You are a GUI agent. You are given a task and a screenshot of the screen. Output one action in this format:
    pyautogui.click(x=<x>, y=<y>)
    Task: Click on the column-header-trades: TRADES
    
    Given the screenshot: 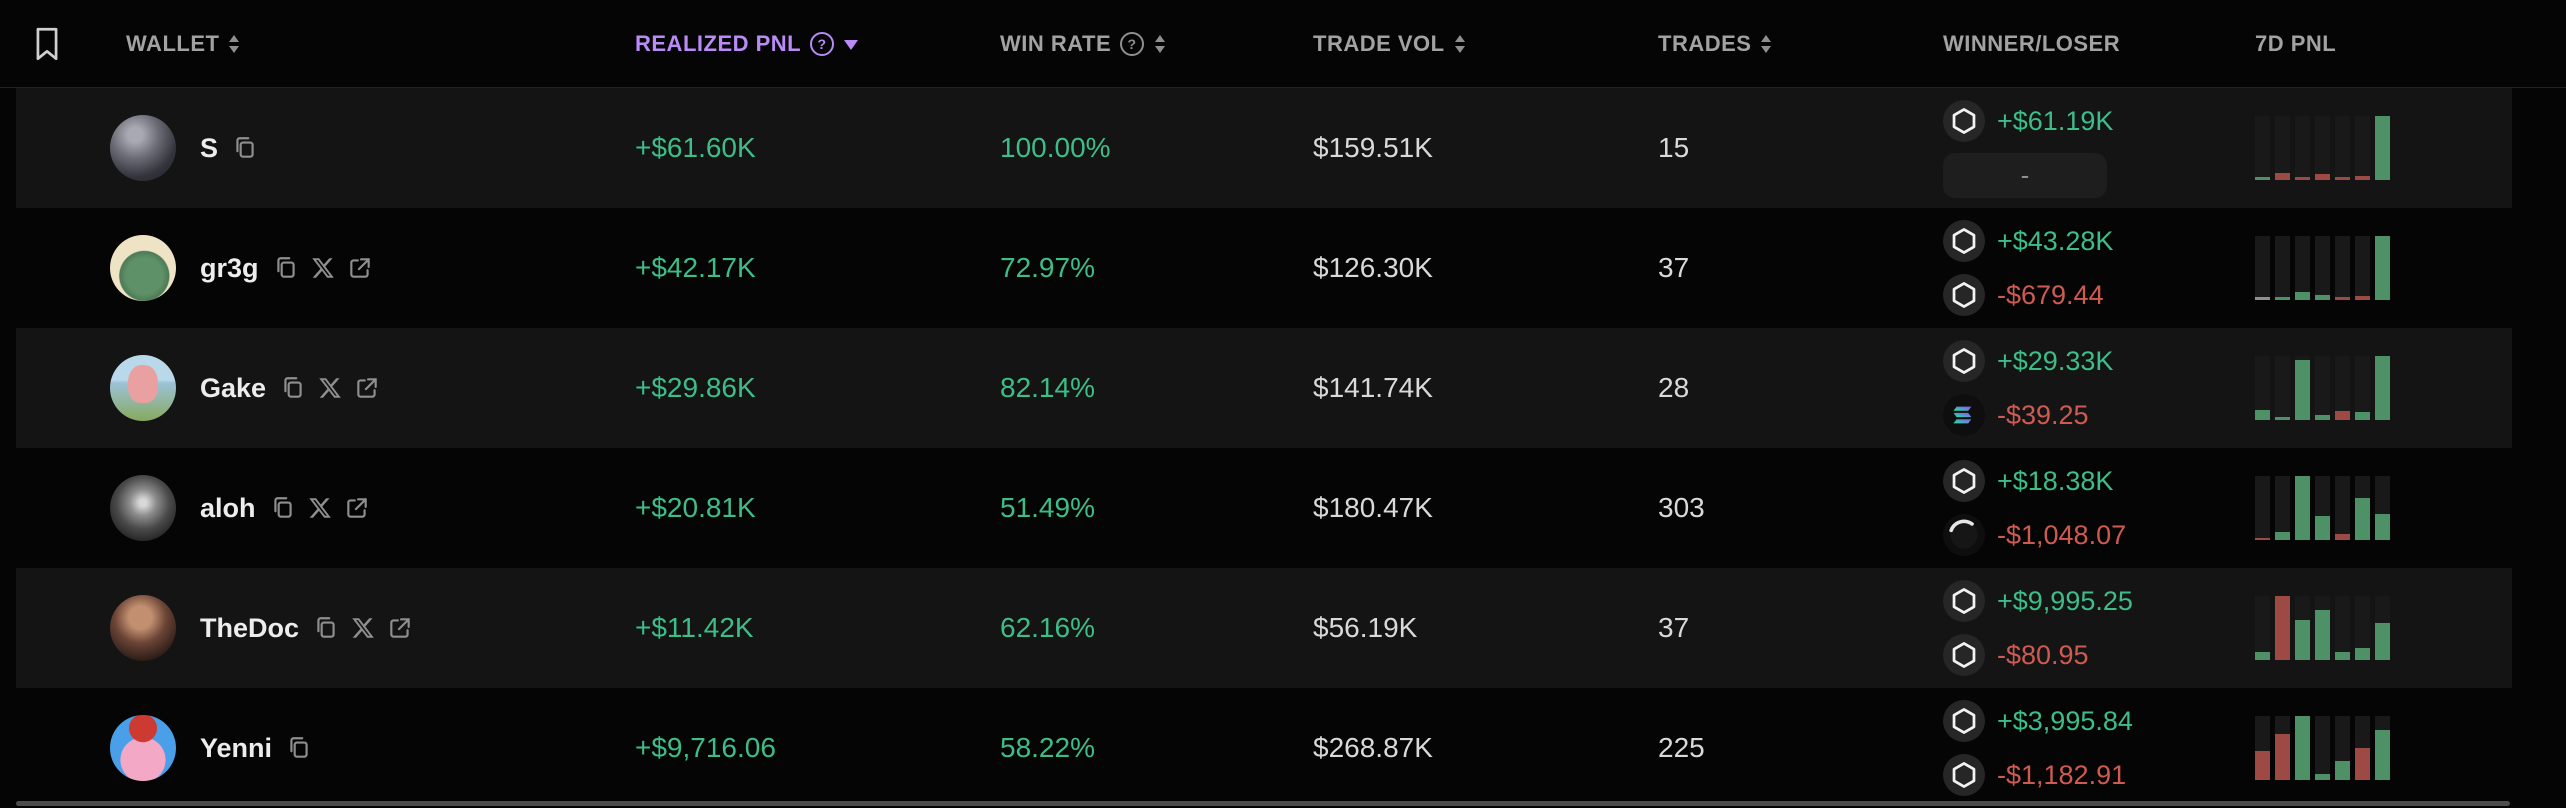 What is the action you would take?
    pyautogui.click(x=1800, y=44)
    